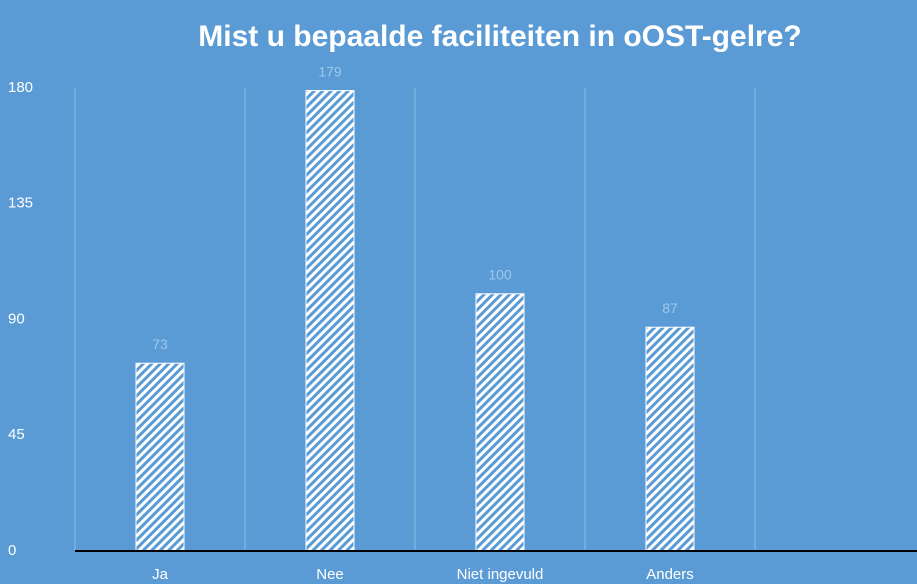 The height and width of the screenshot is (584, 917). Describe the element at coordinates (670, 308) in the screenshot. I see `data-label: 87` at that location.